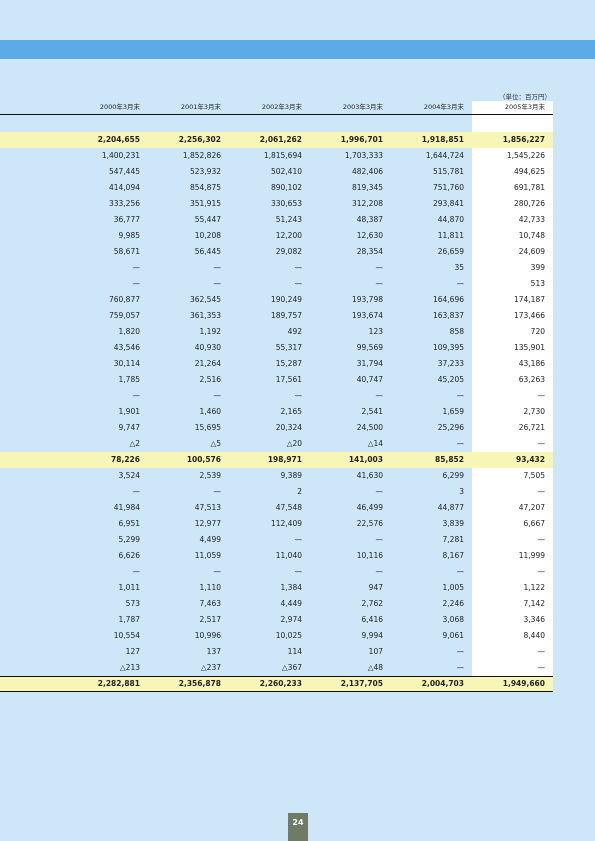 This screenshot has height=841, width=595. Describe the element at coordinates (298, 827) in the screenshot. I see `page-number: 24` at that location.